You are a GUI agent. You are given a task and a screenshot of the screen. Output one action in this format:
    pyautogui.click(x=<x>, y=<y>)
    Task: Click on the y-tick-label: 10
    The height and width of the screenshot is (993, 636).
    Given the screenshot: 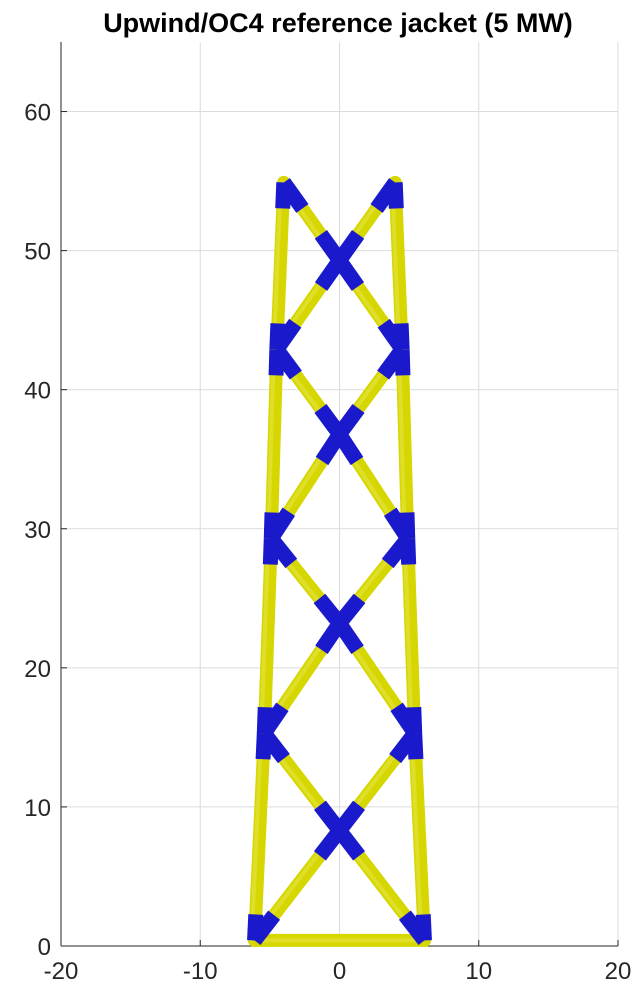 What is the action you would take?
    pyautogui.click(x=37, y=808)
    